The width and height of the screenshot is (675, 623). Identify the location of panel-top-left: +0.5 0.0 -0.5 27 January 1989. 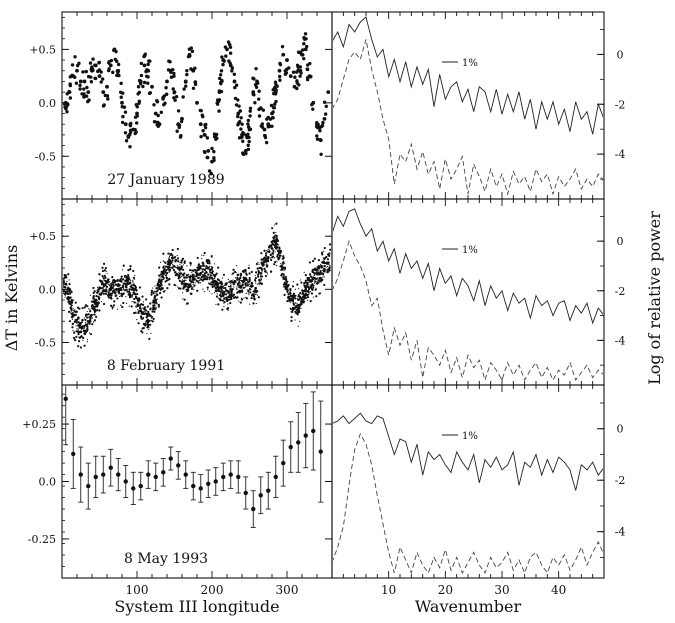
(181, 105).